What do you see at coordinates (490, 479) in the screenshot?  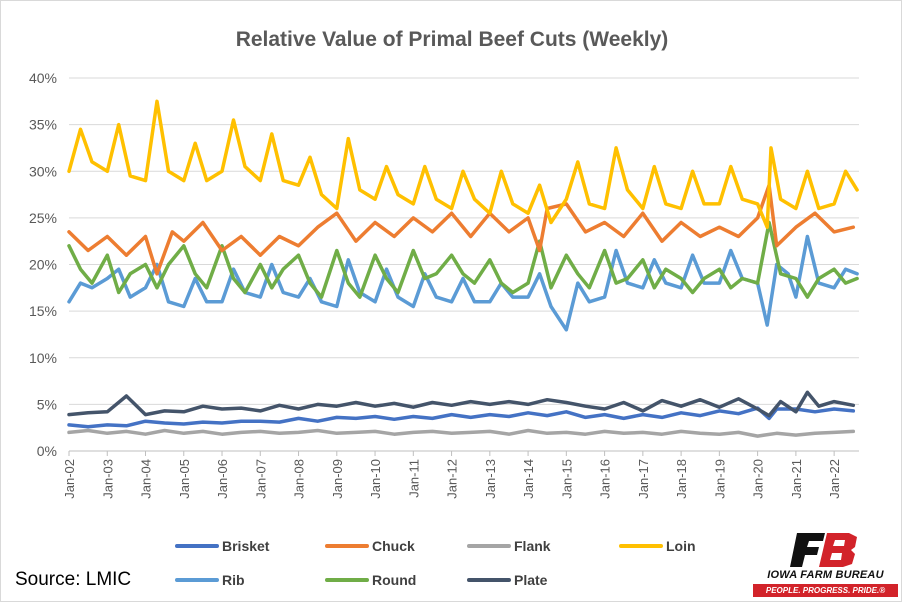 I see `x-tick-label: Jan-13` at bounding box center [490, 479].